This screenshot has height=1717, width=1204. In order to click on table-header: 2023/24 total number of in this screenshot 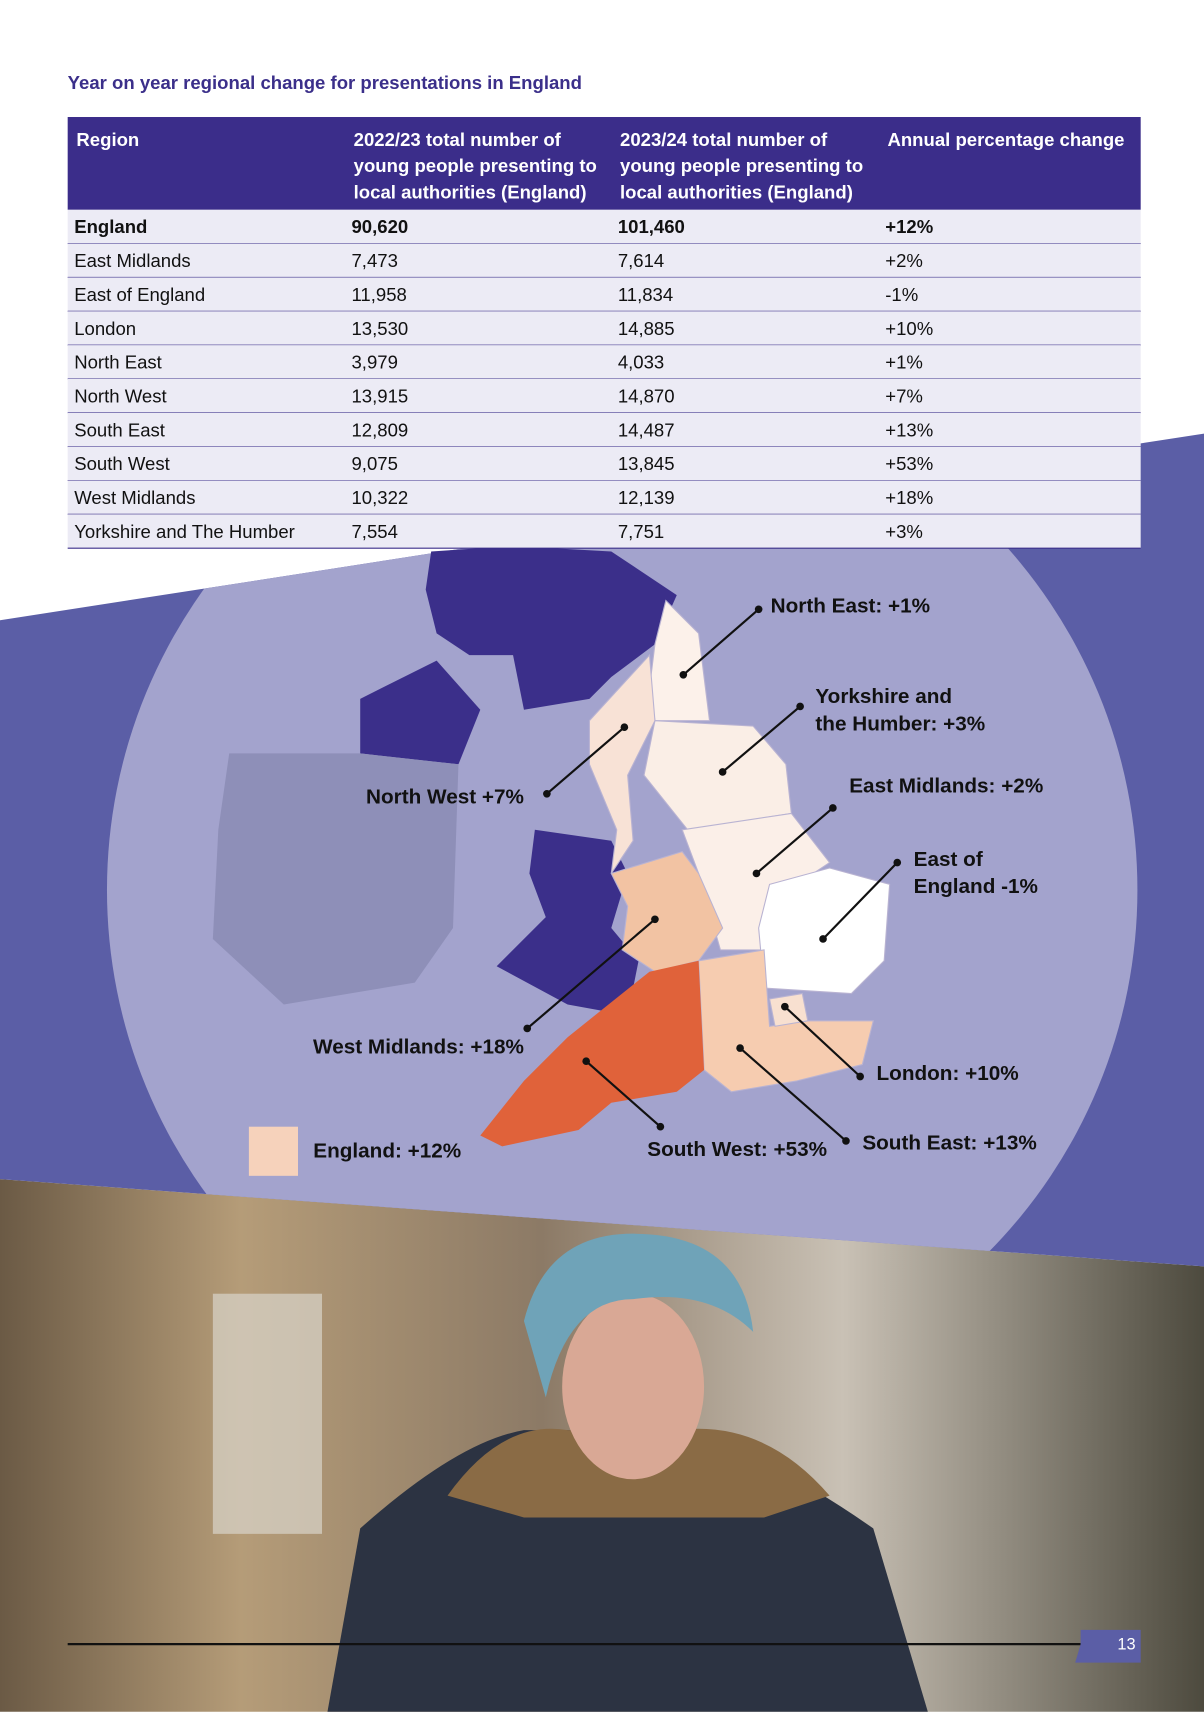, I will do `click(724, 139)`.